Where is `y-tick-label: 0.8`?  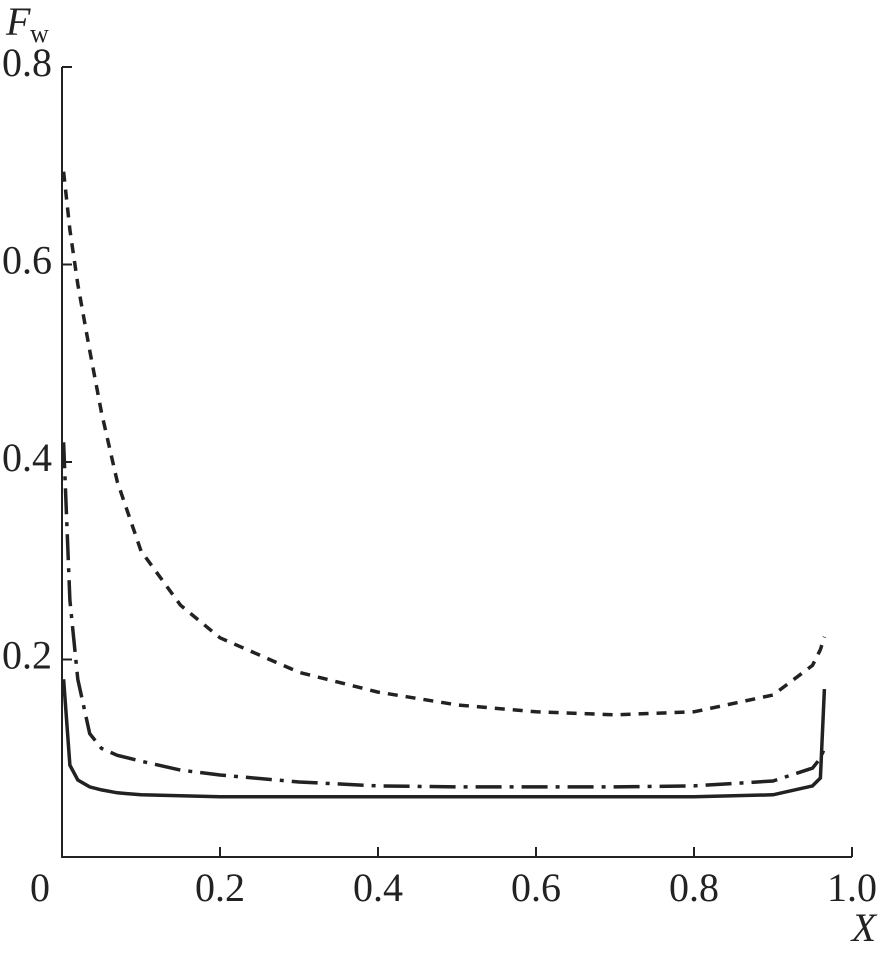
y-tick-label: 0.8 is located at coordinates (27, 62).